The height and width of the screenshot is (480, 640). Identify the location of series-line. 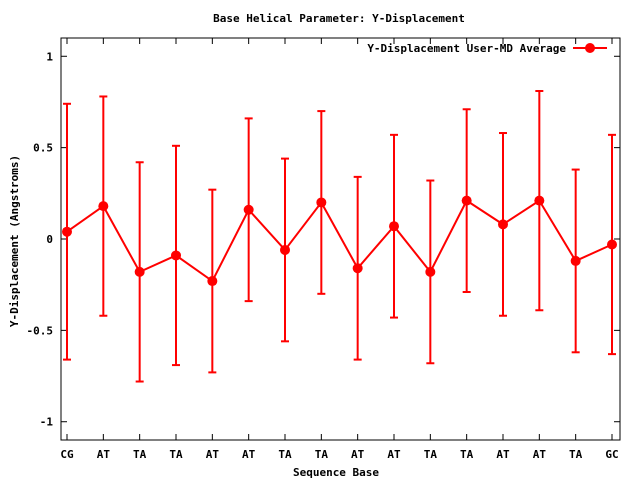
(339, 241).